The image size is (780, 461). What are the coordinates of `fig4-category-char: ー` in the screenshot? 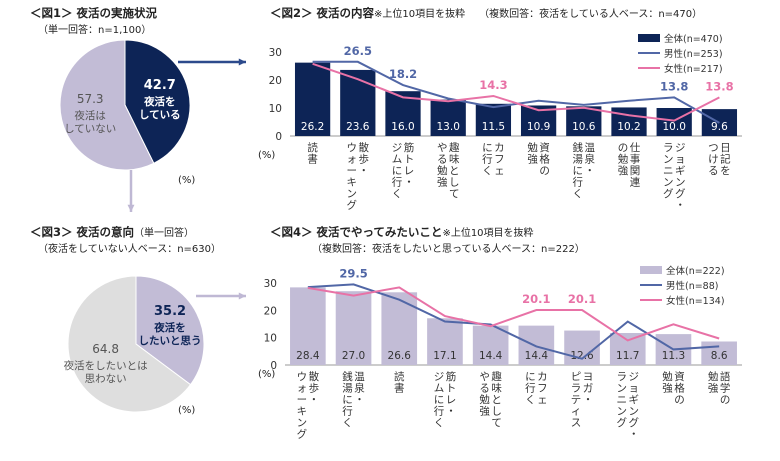 It's located at (302, 400).